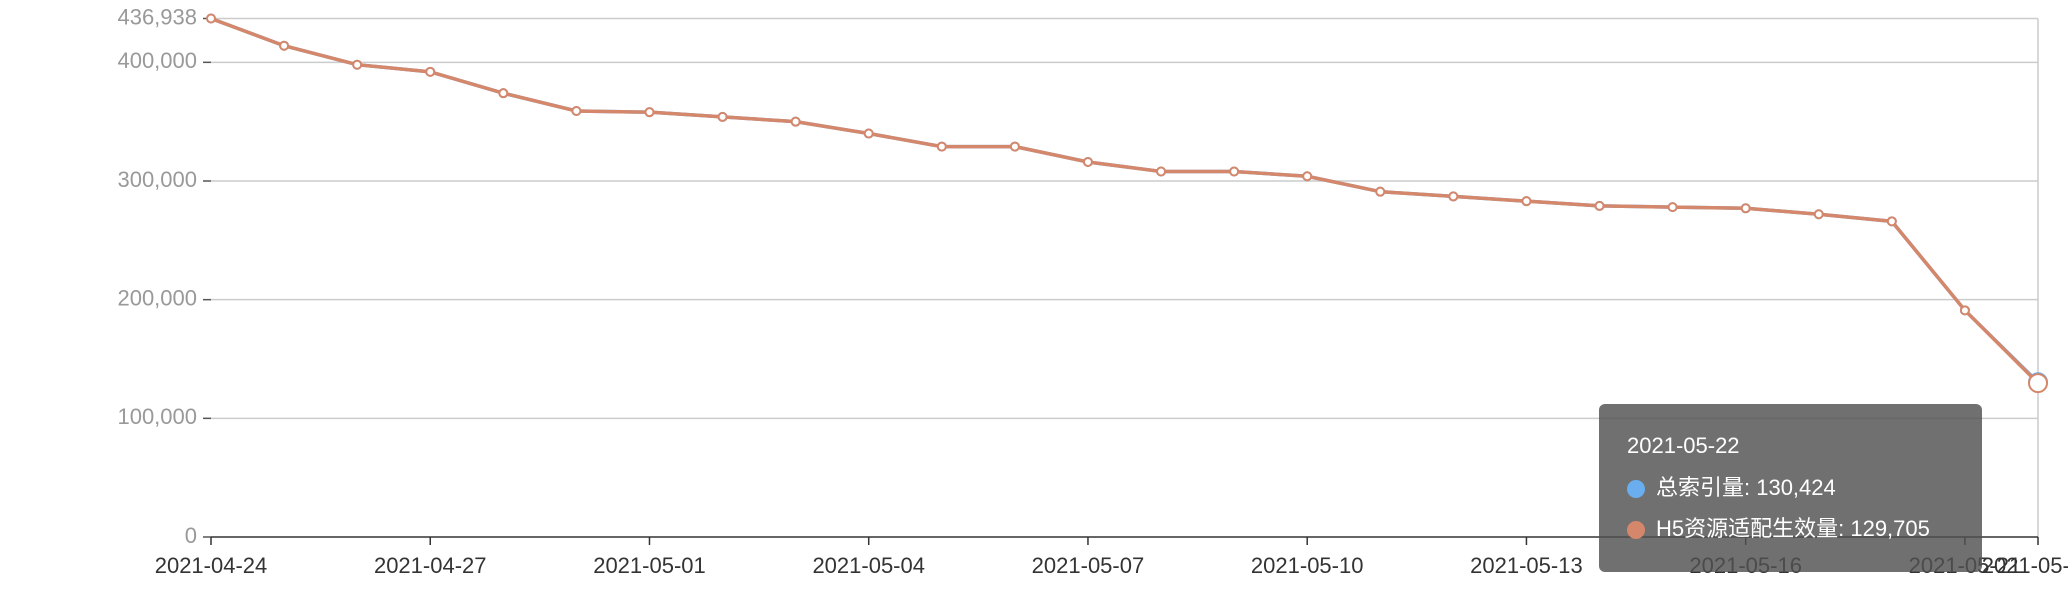 Image resolution: width=2068 pixels, height=603 pixels. I want to click on x-tick-label: 2021-05-01, so click(649, 565).